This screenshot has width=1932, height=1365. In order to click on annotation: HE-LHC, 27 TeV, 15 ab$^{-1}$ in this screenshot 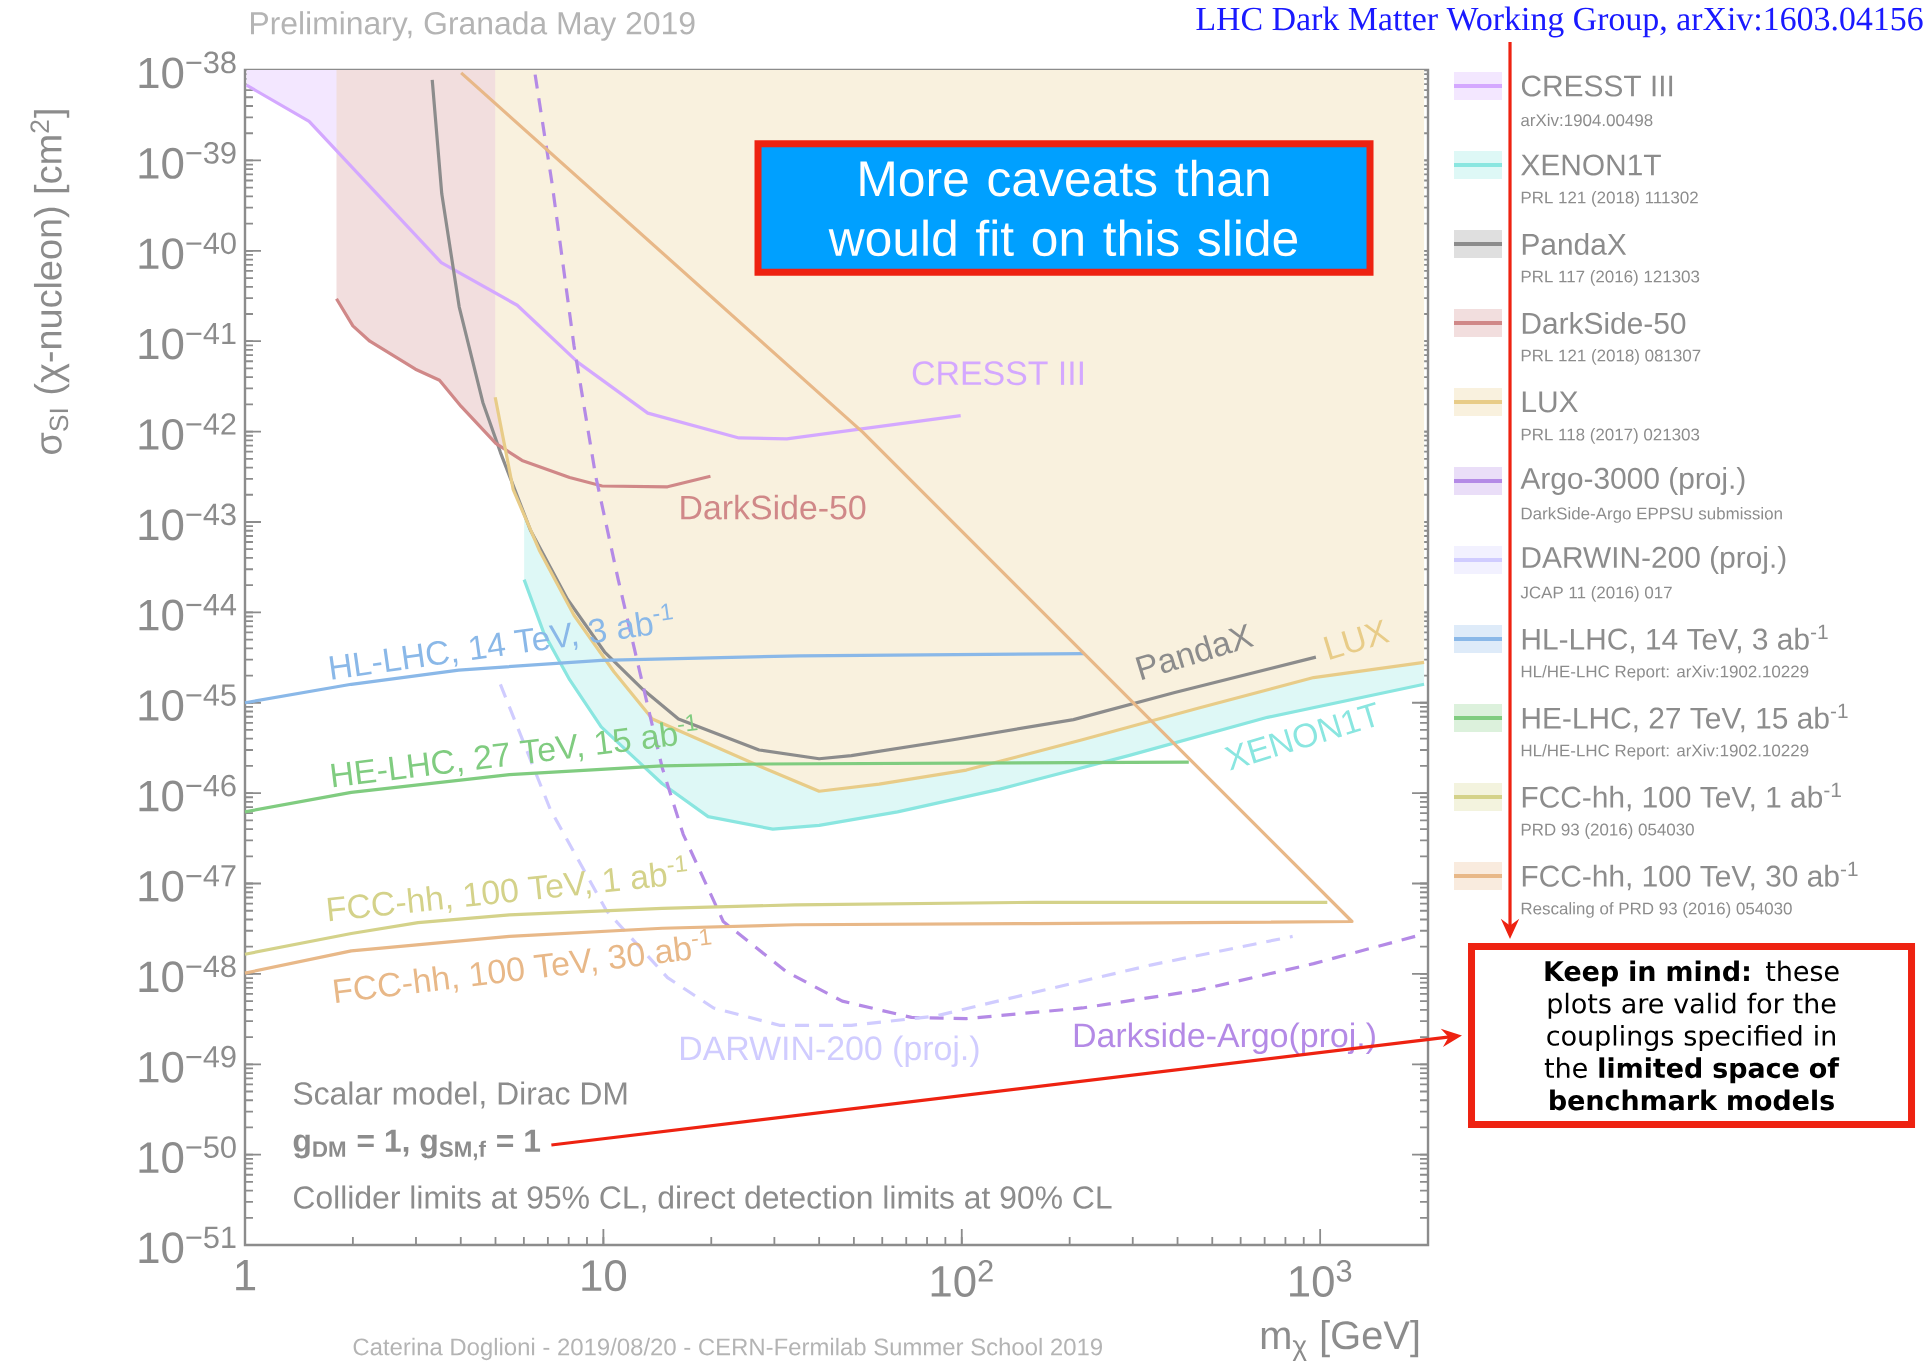, I will do `click(514, 751)`.